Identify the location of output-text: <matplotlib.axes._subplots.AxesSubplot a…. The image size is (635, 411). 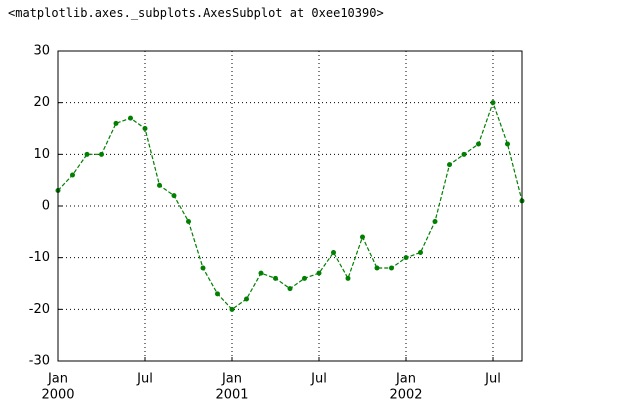
(196, 13).